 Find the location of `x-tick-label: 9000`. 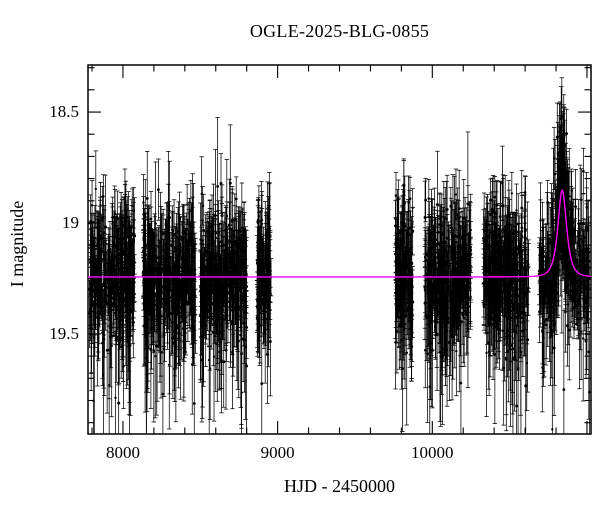

x-tick-label: 9000 is located at coordinates (277, 452).